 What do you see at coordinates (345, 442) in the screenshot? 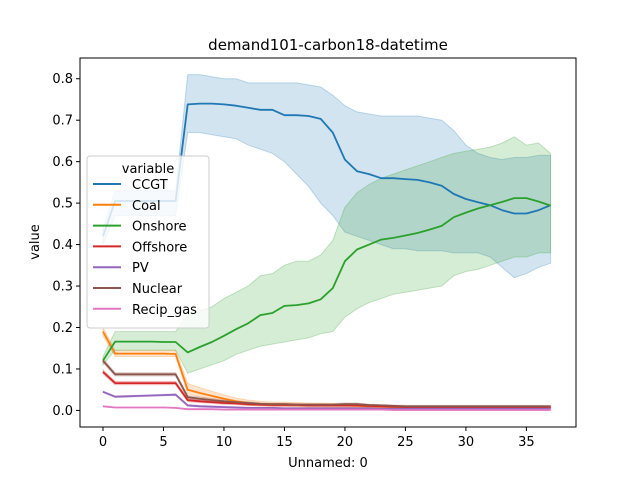
I see `x-tick-label: 20` at bounding box center [345, 442].